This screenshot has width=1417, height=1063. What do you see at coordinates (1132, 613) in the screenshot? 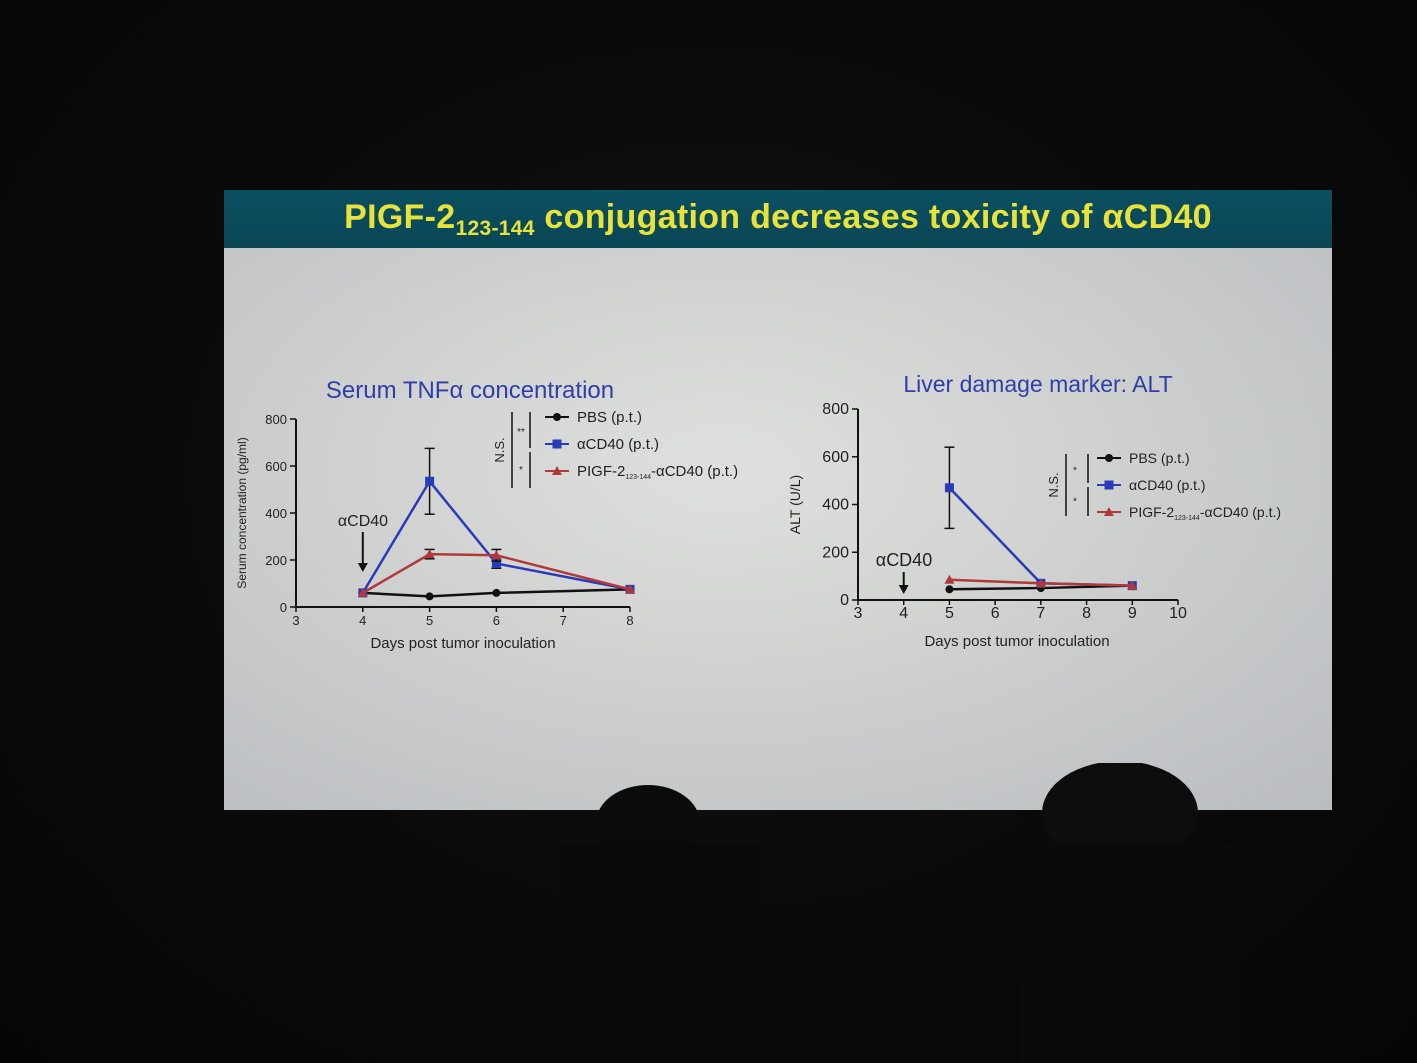
I see `chart2-x-tick-label: 9` at bounding box center [1132, 613].